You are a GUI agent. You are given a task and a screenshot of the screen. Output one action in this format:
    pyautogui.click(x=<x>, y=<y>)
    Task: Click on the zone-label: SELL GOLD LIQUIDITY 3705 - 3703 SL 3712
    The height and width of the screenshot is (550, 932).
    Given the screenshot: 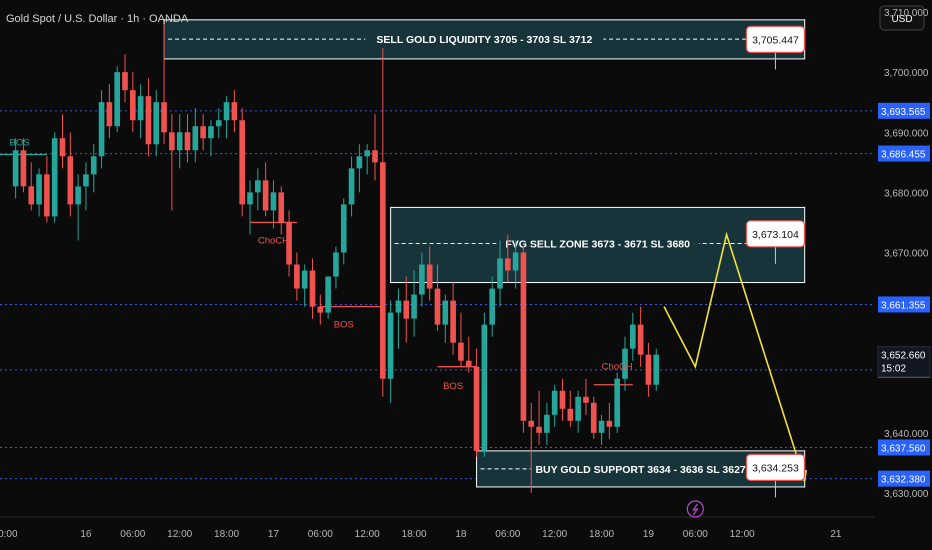 What is the action you would take?
    pyautogui.click(x=484, y=40)
    